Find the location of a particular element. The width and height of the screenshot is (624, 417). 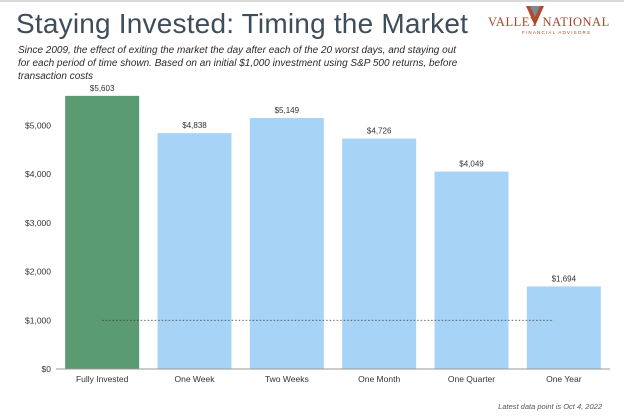

top-rule is located at coordinates (312, 1).